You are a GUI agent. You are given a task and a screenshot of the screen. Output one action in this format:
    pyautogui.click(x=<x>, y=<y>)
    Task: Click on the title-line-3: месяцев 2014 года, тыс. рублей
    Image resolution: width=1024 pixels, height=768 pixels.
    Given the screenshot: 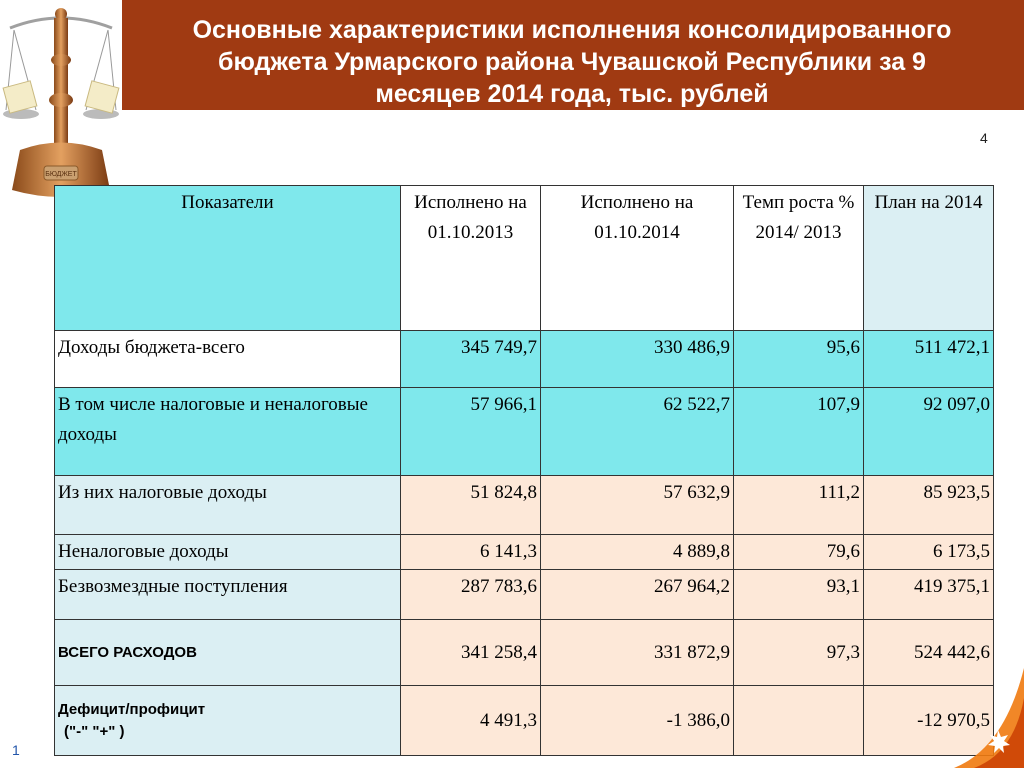 What is the action you would take?
    pyautogui.click(x=572, y=94)
    